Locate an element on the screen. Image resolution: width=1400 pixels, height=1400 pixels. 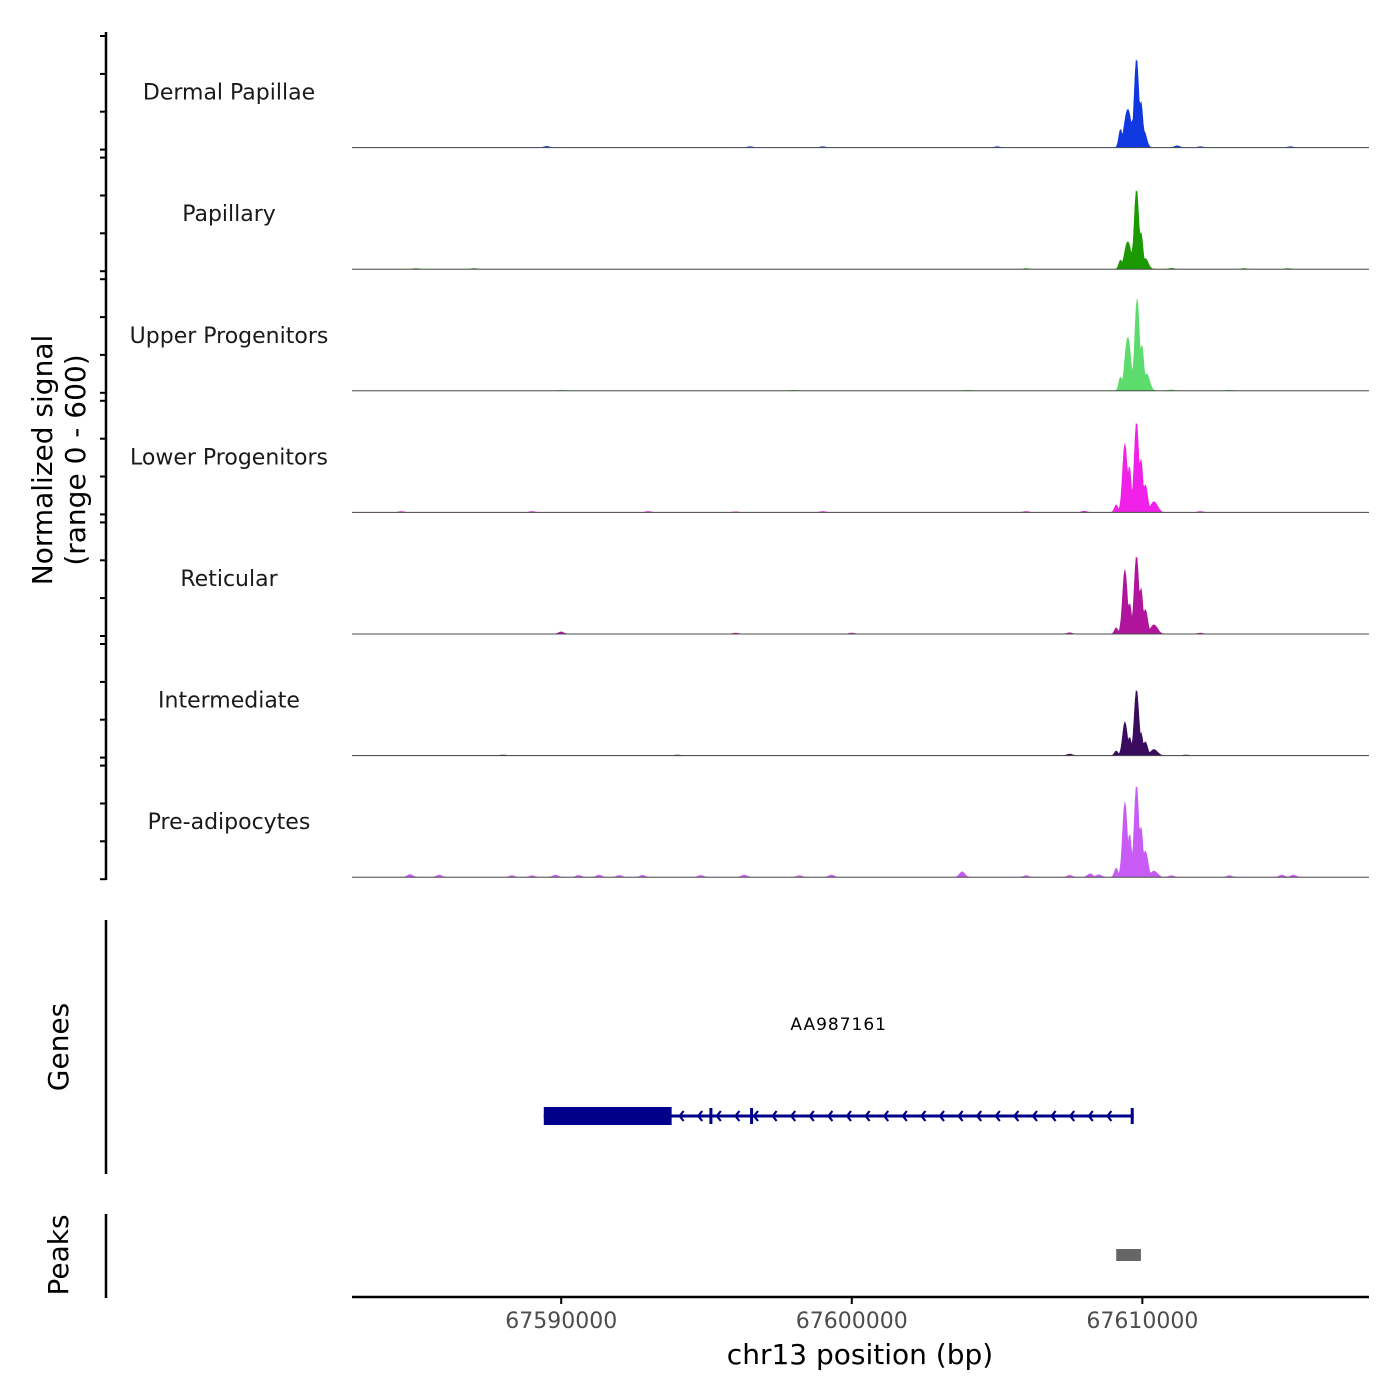
x-axis-title: chr13 position (bp) is located at coordinates (860, 1354).